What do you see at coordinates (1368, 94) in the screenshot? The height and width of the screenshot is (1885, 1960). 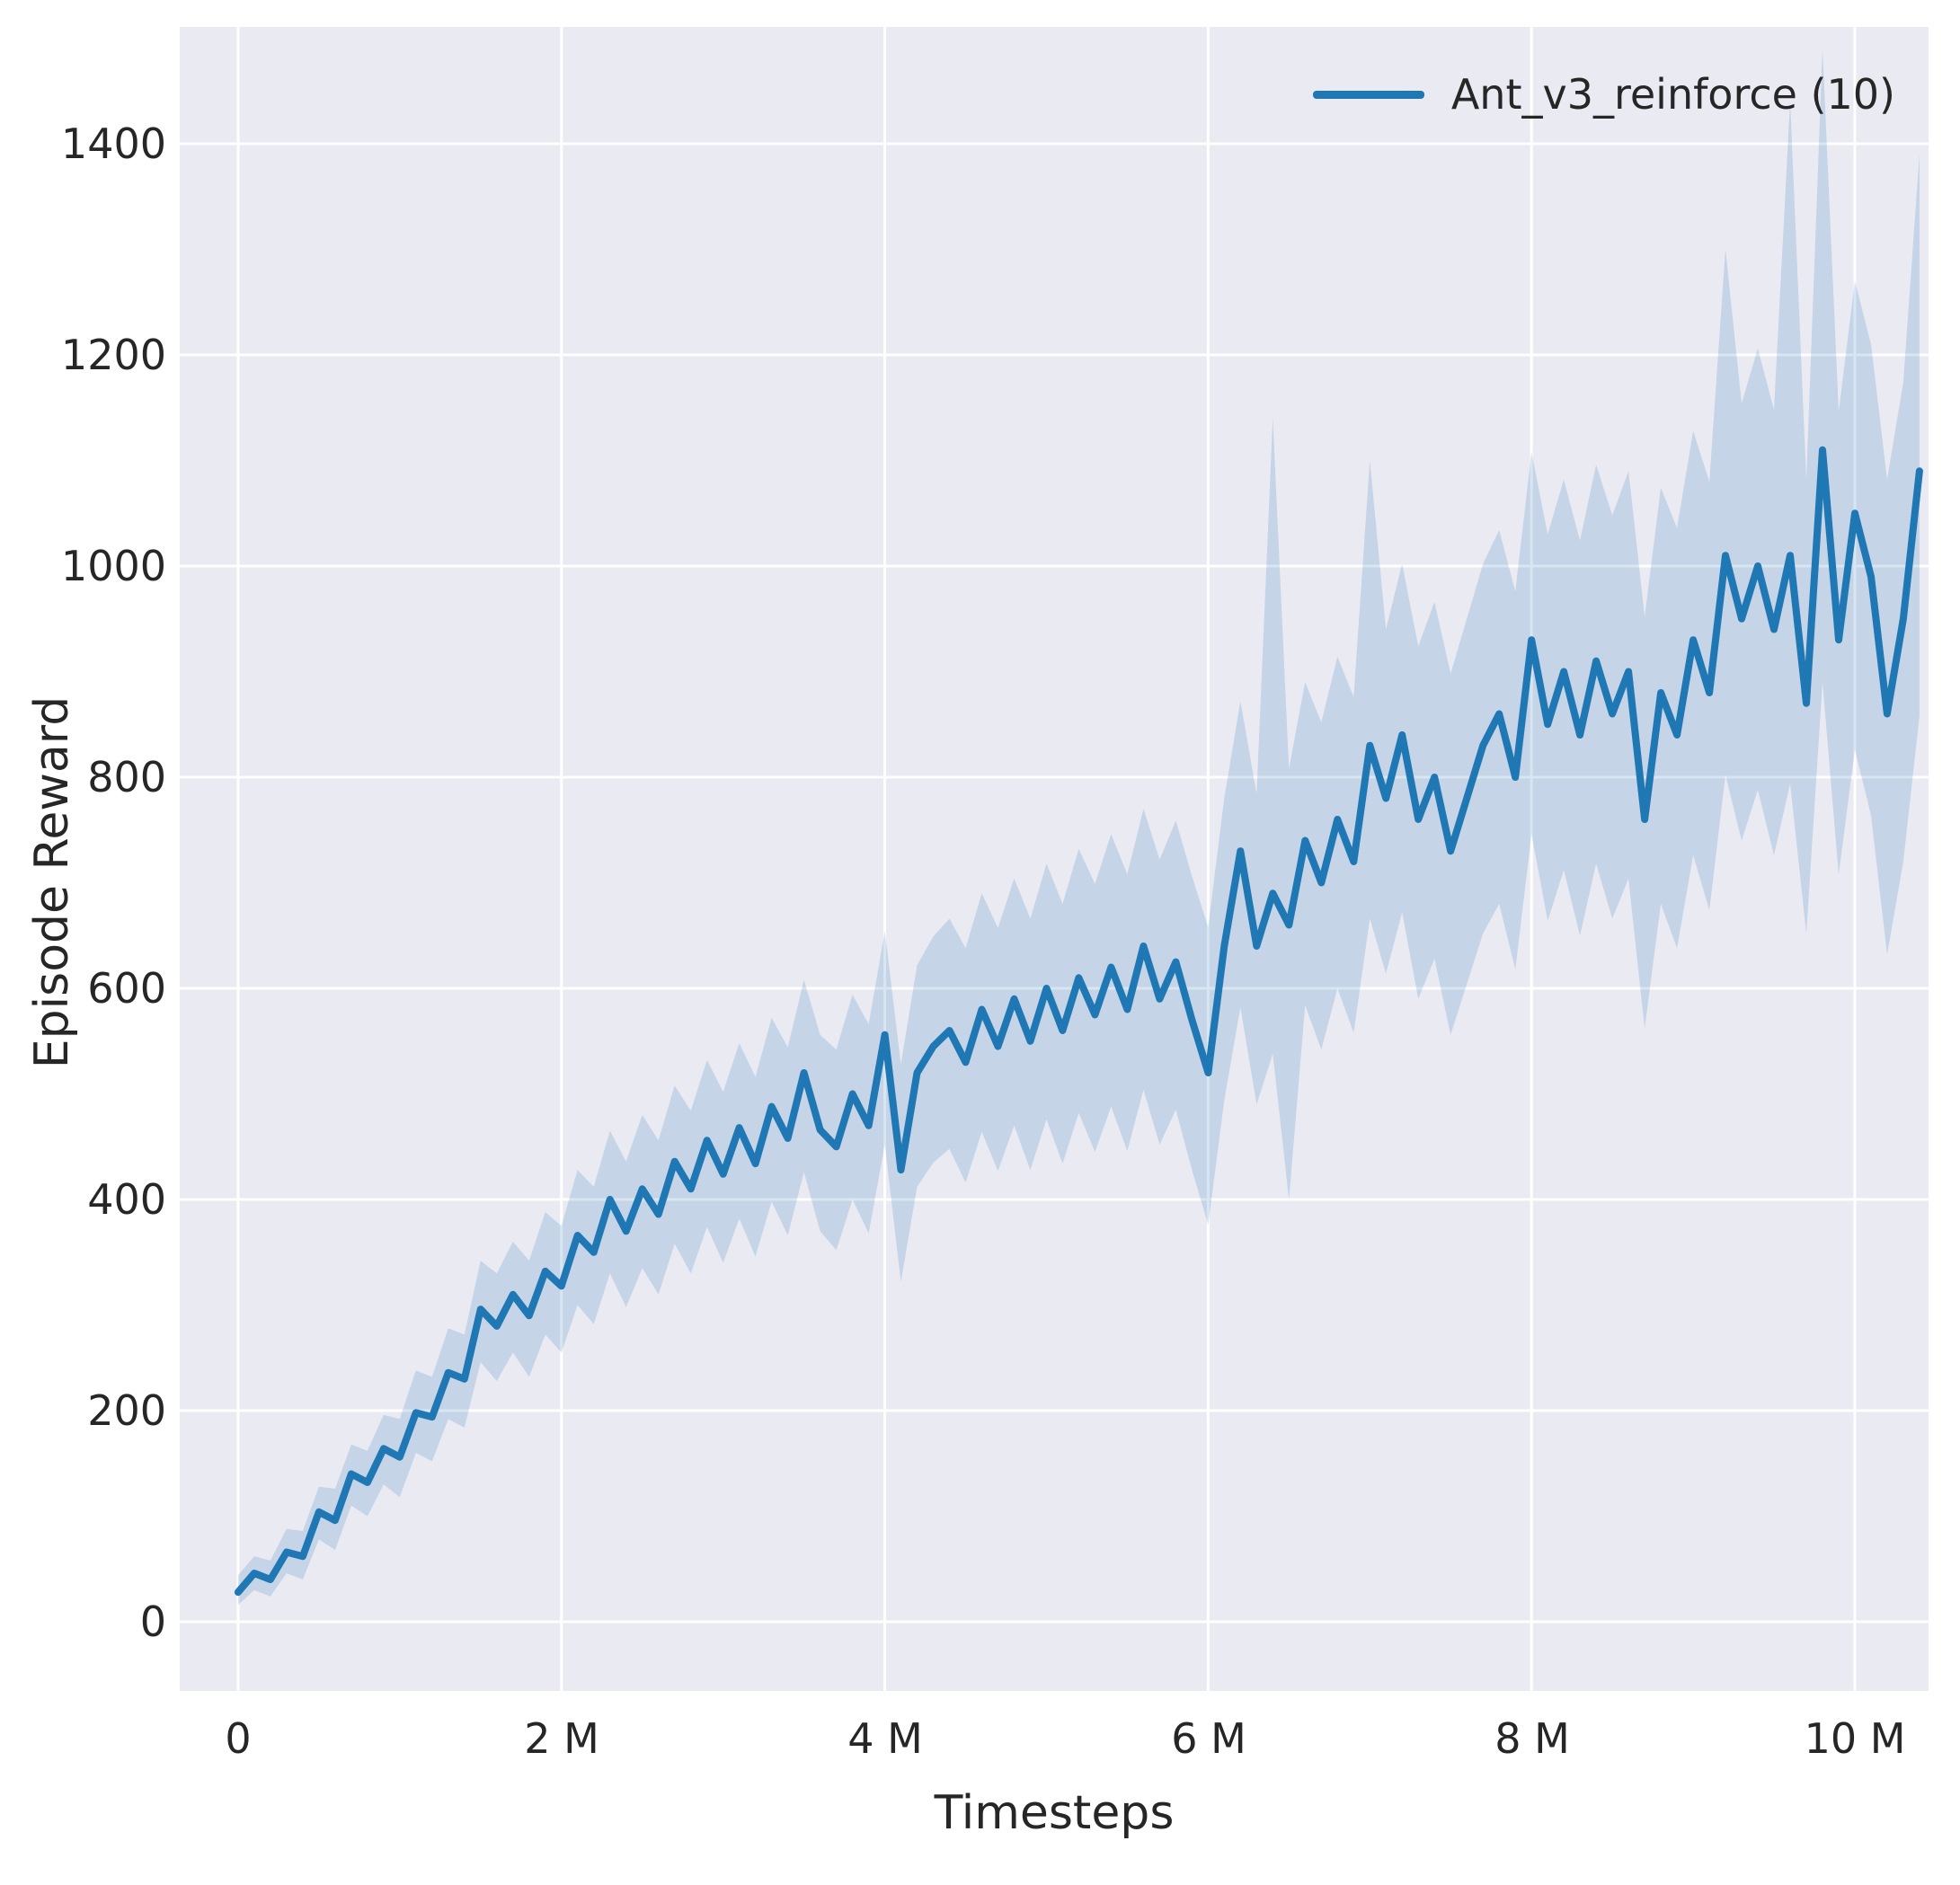 I see `legend-line-swatch` at bounding box center [1368, 94].